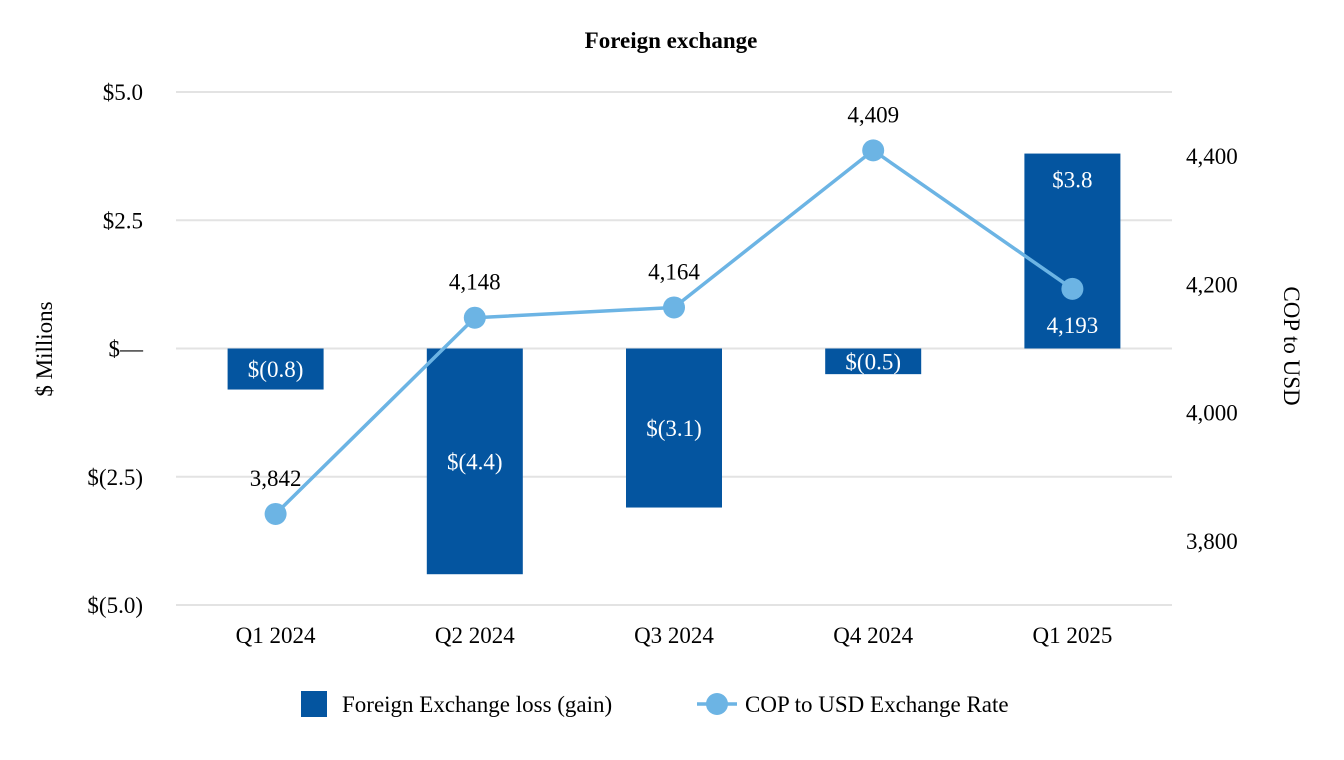 The height and width of the screenshot is (760, 1344). I want to click on bar-data-label: $(0.8), so click(276, 369).